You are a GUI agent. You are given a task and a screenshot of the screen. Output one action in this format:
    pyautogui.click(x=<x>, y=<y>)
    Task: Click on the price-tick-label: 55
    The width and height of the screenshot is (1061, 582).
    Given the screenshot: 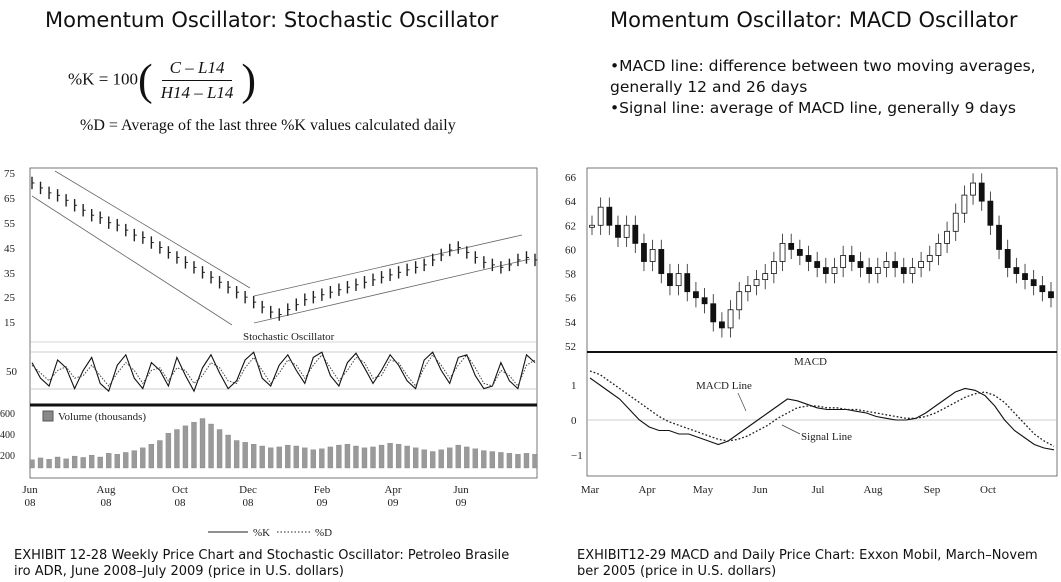 What is the action you would take?
    pyautogui.click(x=10, y=224)
    